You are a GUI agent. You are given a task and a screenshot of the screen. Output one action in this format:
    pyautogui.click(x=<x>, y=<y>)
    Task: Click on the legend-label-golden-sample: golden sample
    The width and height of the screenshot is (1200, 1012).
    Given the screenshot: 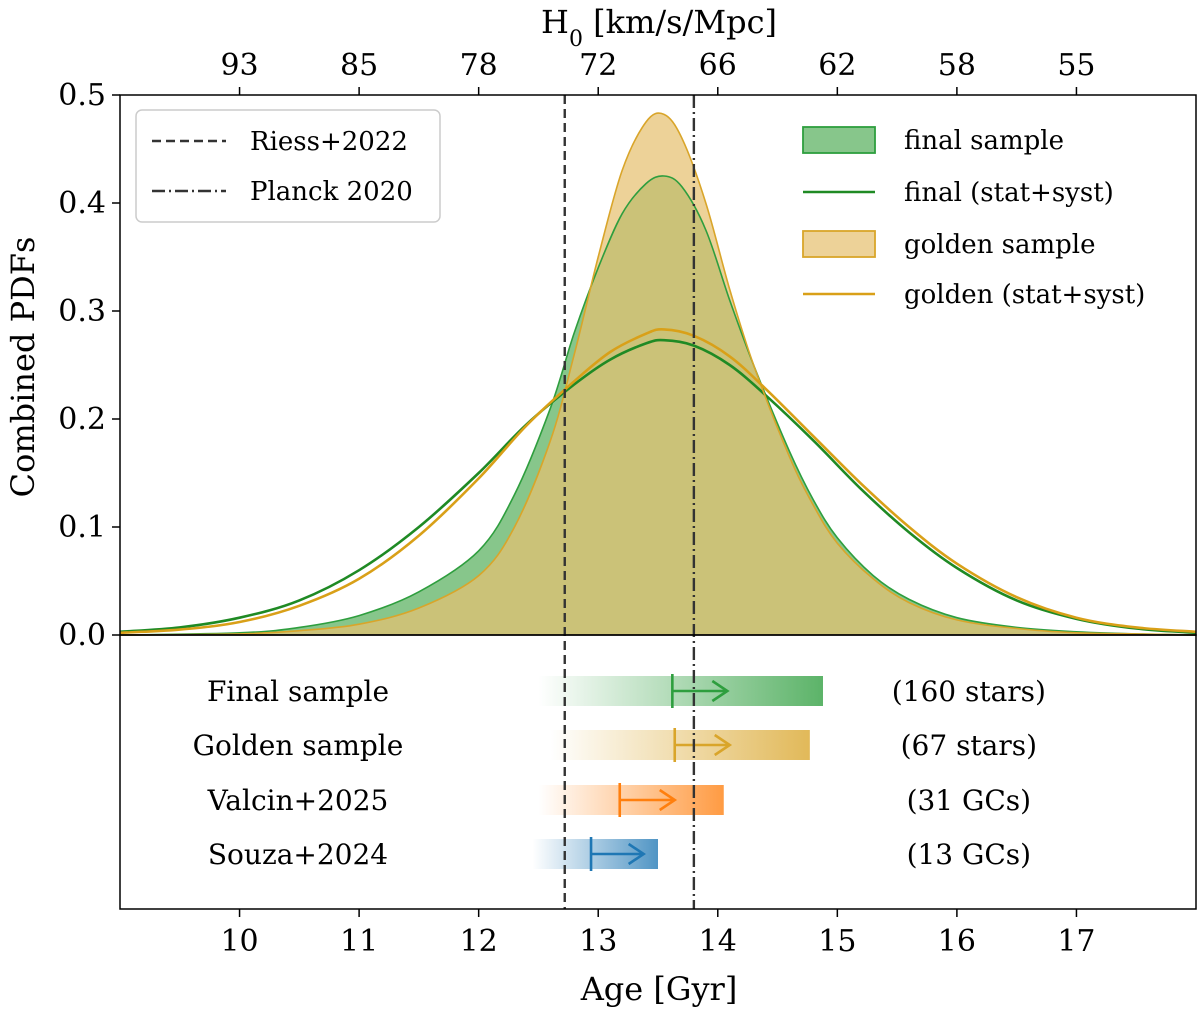 What is the action you would take?
    pyautogui.click(x=1000, y=245)
    